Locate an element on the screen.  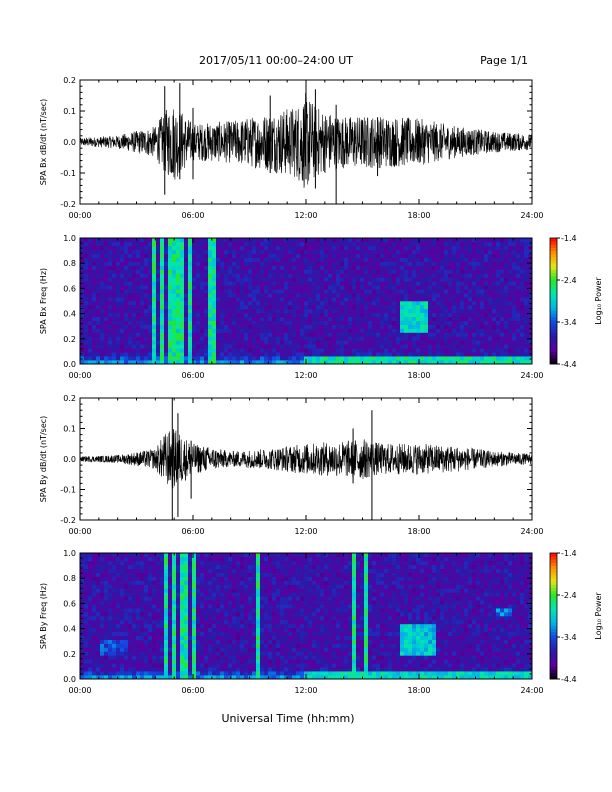
colorbar-tick-label: -3.4 is located at coordinates (569, 322).